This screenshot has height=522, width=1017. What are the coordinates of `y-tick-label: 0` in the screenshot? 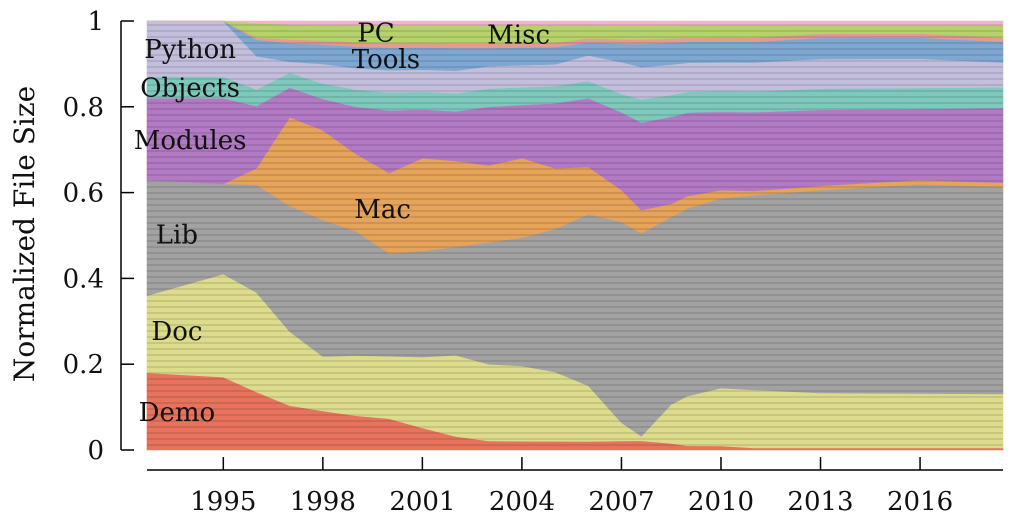 It's located at (95, 451).